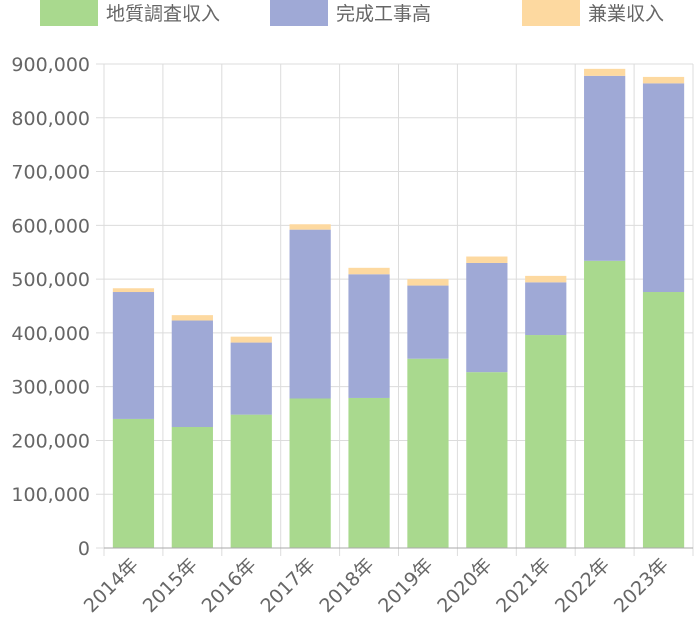 The height and width of the screenshot is (630, 696). Describe the element at coordinates (50, 280) in the screenshot. I see `y-tick-label-5: 500,000` at that location.